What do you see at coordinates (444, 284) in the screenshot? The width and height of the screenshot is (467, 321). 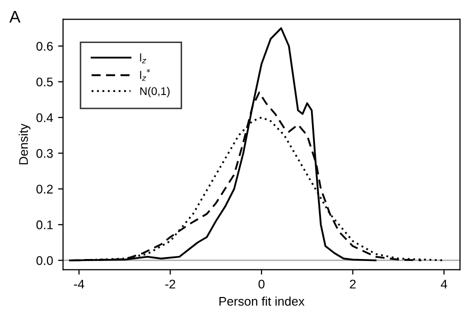 I see `x-tick-label: 4` at bounding box center [444, 284].